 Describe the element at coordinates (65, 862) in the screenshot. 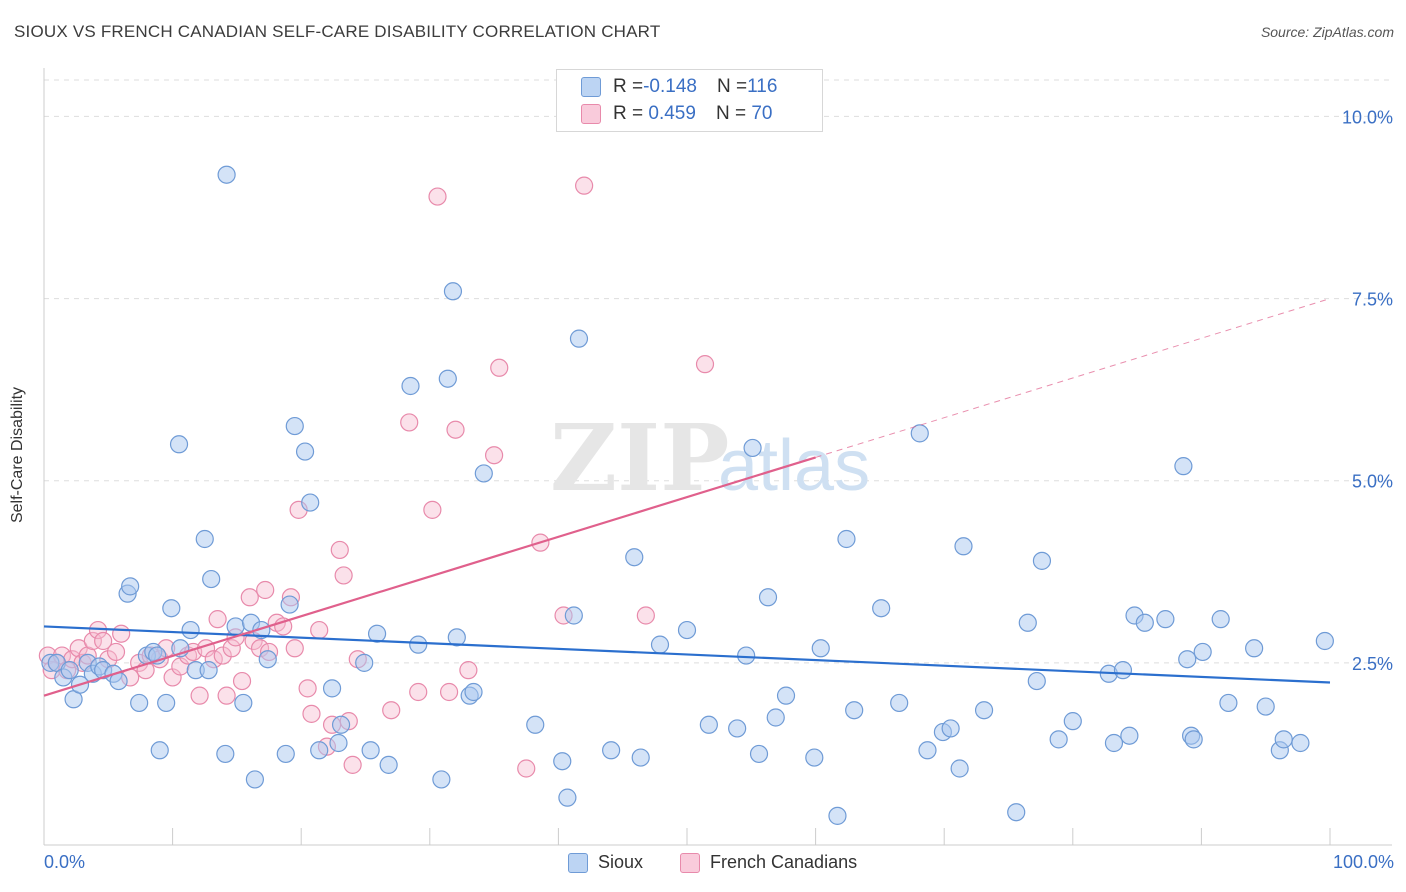

I see `x-tick-label-min: 0.0%` at that location.